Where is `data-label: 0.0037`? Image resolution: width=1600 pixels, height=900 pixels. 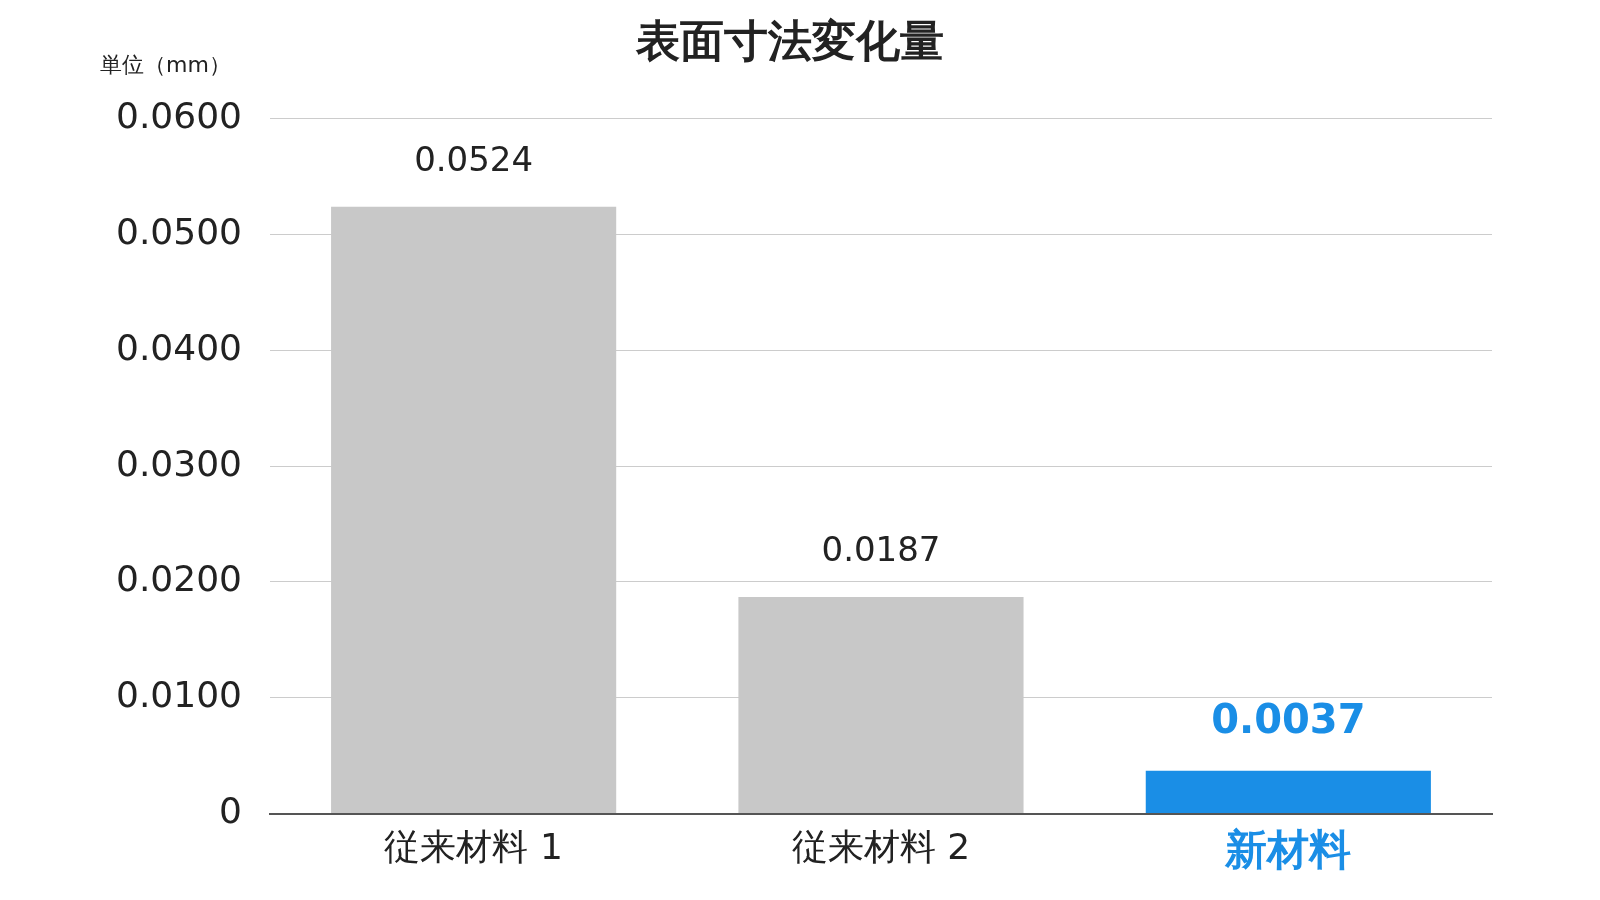
data-label: 0.0037 is located at coordinates (1288, 719).